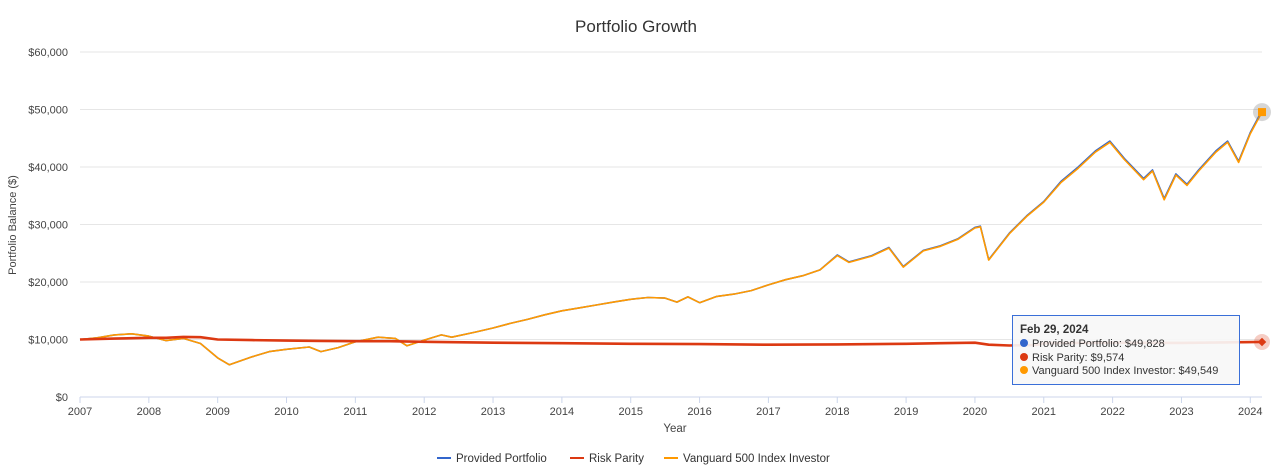 This screenshot has width=1273, height=474. Describe the element at coordinates (48, 53) in the screenshot. I see `y-tick-label: $60,000` at that location.